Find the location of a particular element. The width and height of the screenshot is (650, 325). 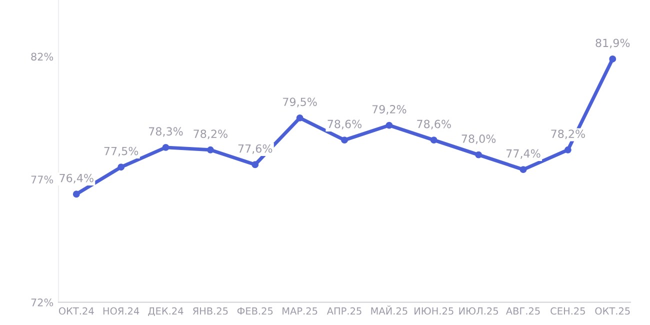

x-tick-label: МАЙ.25 is located at coordinates (389, 310).